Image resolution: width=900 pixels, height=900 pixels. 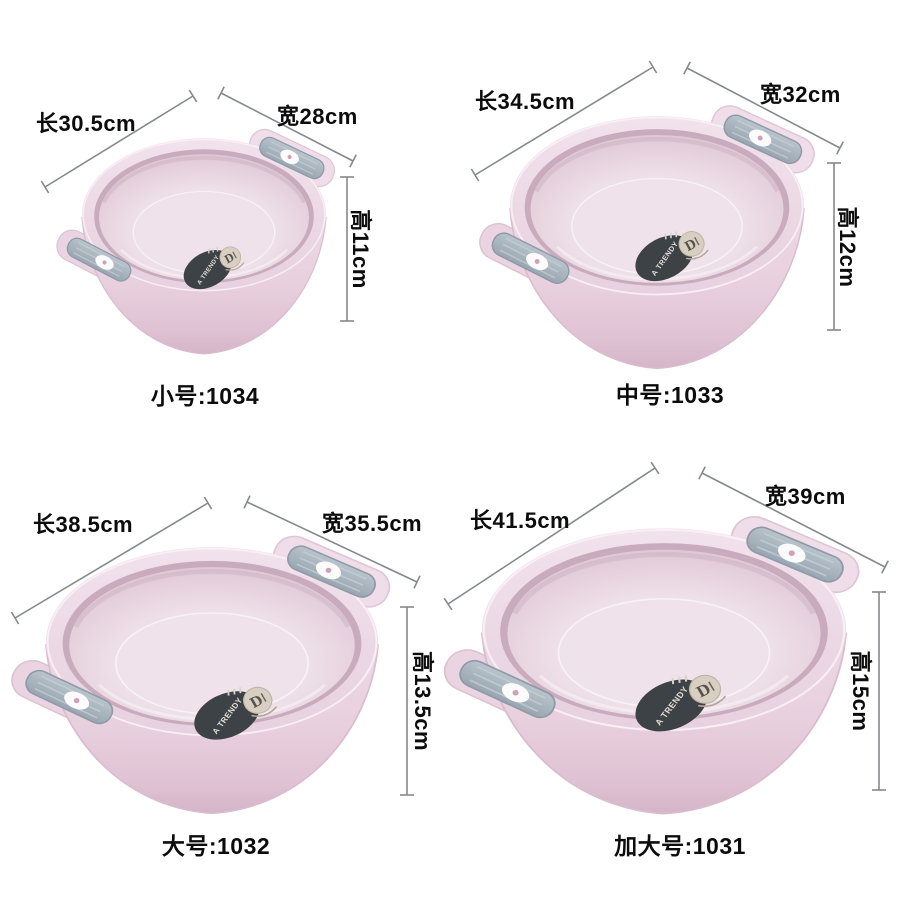 What do you see at coordinates (847, 247) in the screenshot?
I see `height-label-medium: 高12cm` at bounding box center [847, 247].